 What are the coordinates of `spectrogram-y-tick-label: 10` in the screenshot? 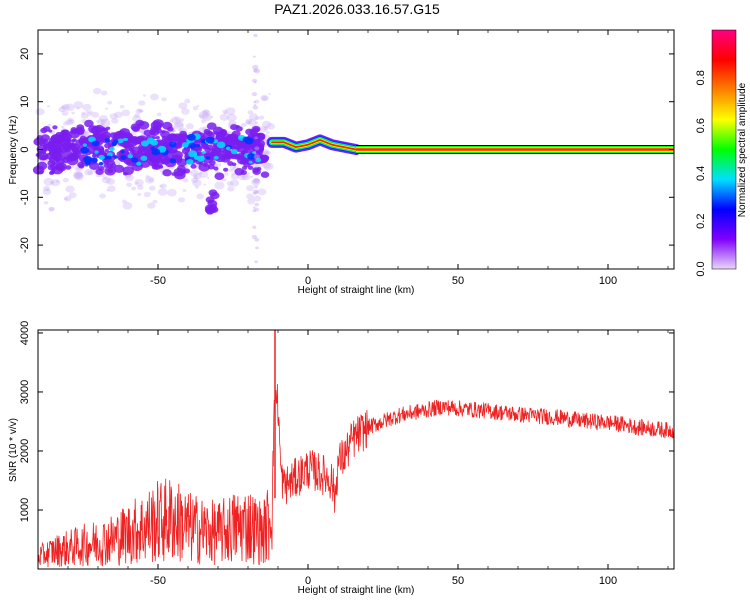 It's located at (25, 102).